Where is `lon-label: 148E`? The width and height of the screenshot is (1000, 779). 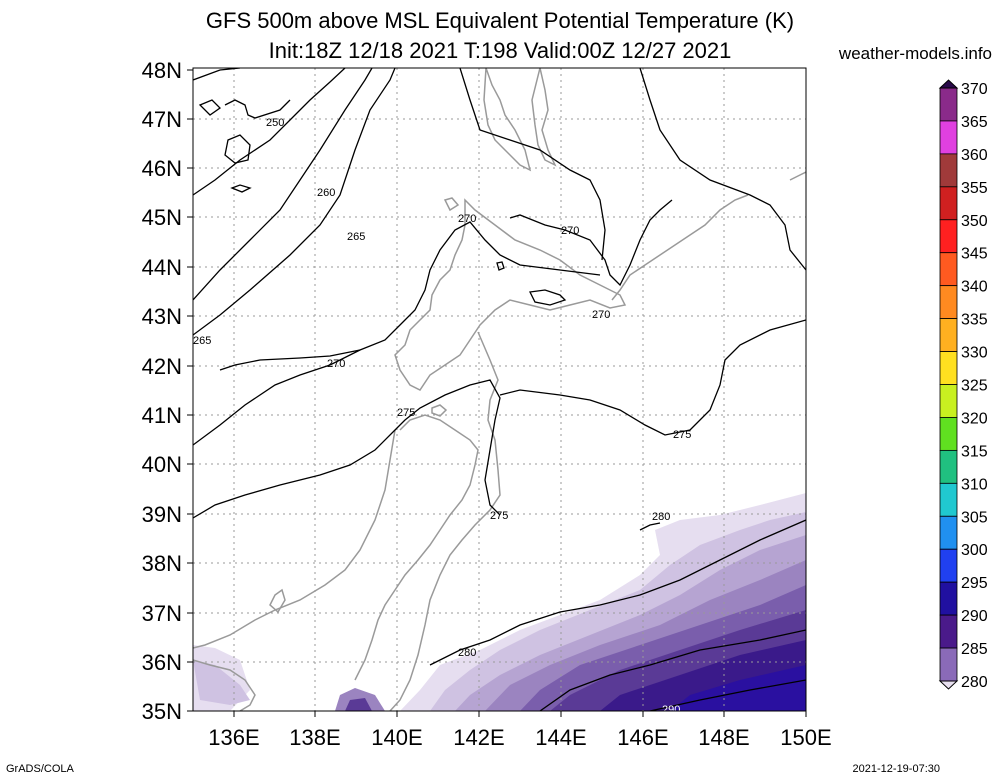 lon-label: 148E is located at coordinates (723, 737).